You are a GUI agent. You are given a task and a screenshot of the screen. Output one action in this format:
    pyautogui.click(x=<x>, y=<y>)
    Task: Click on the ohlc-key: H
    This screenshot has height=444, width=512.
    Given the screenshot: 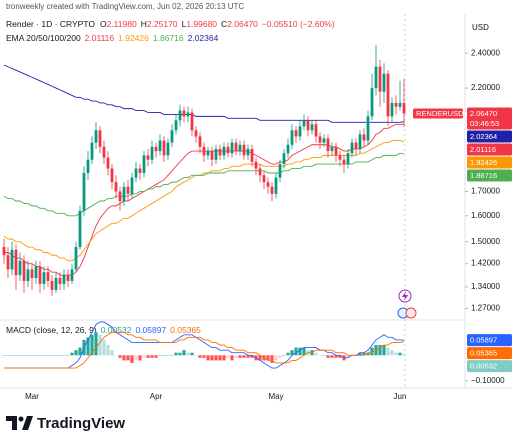 What is the action you would take?
    pyautogui.click(x=144, y=24)
    